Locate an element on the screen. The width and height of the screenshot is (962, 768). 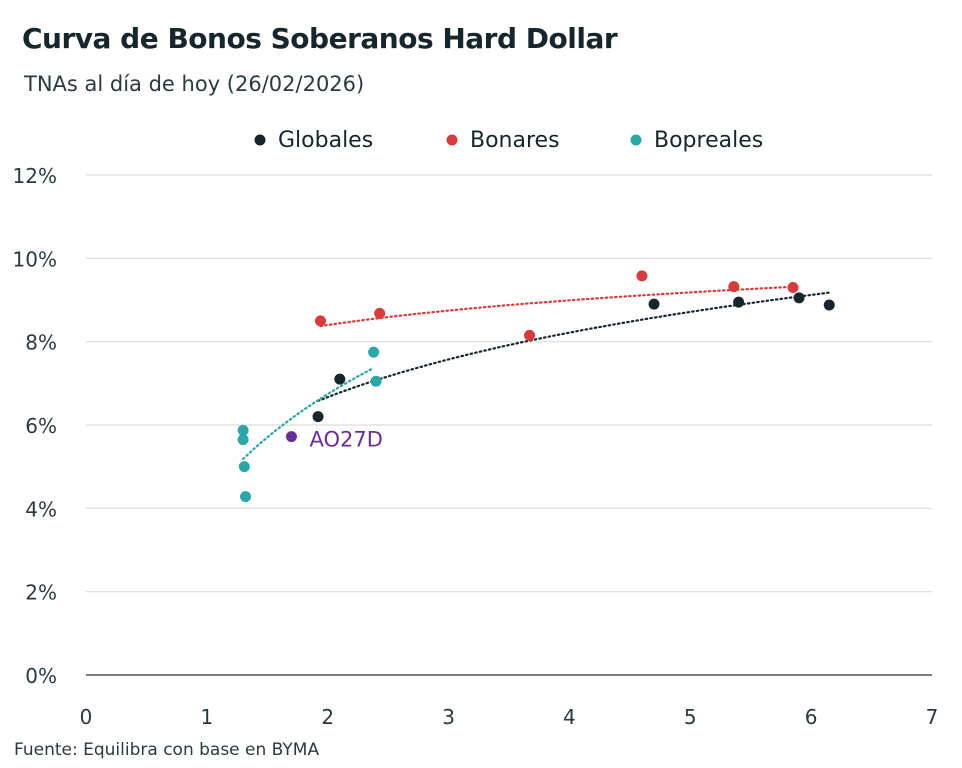
x-tick-label: 4 is located at coordinates (569, 717).